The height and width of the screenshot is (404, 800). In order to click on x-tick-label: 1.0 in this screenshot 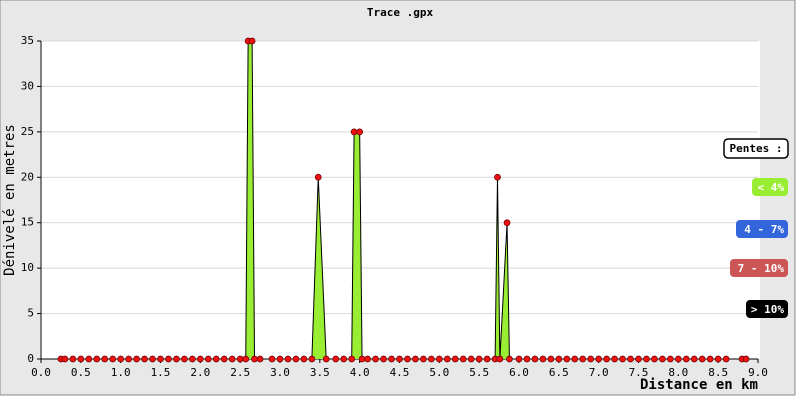, I will do `click(121, 372)`.